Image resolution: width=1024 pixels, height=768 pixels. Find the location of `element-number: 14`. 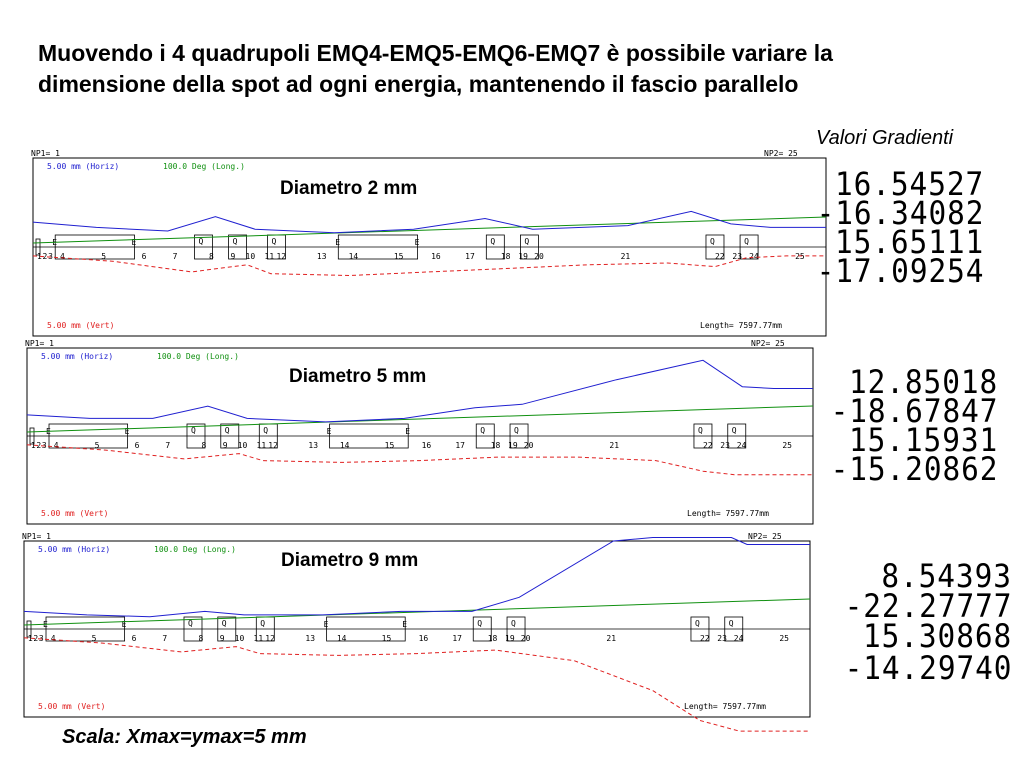

element-number: 14 is located at coordinates (345, 445).